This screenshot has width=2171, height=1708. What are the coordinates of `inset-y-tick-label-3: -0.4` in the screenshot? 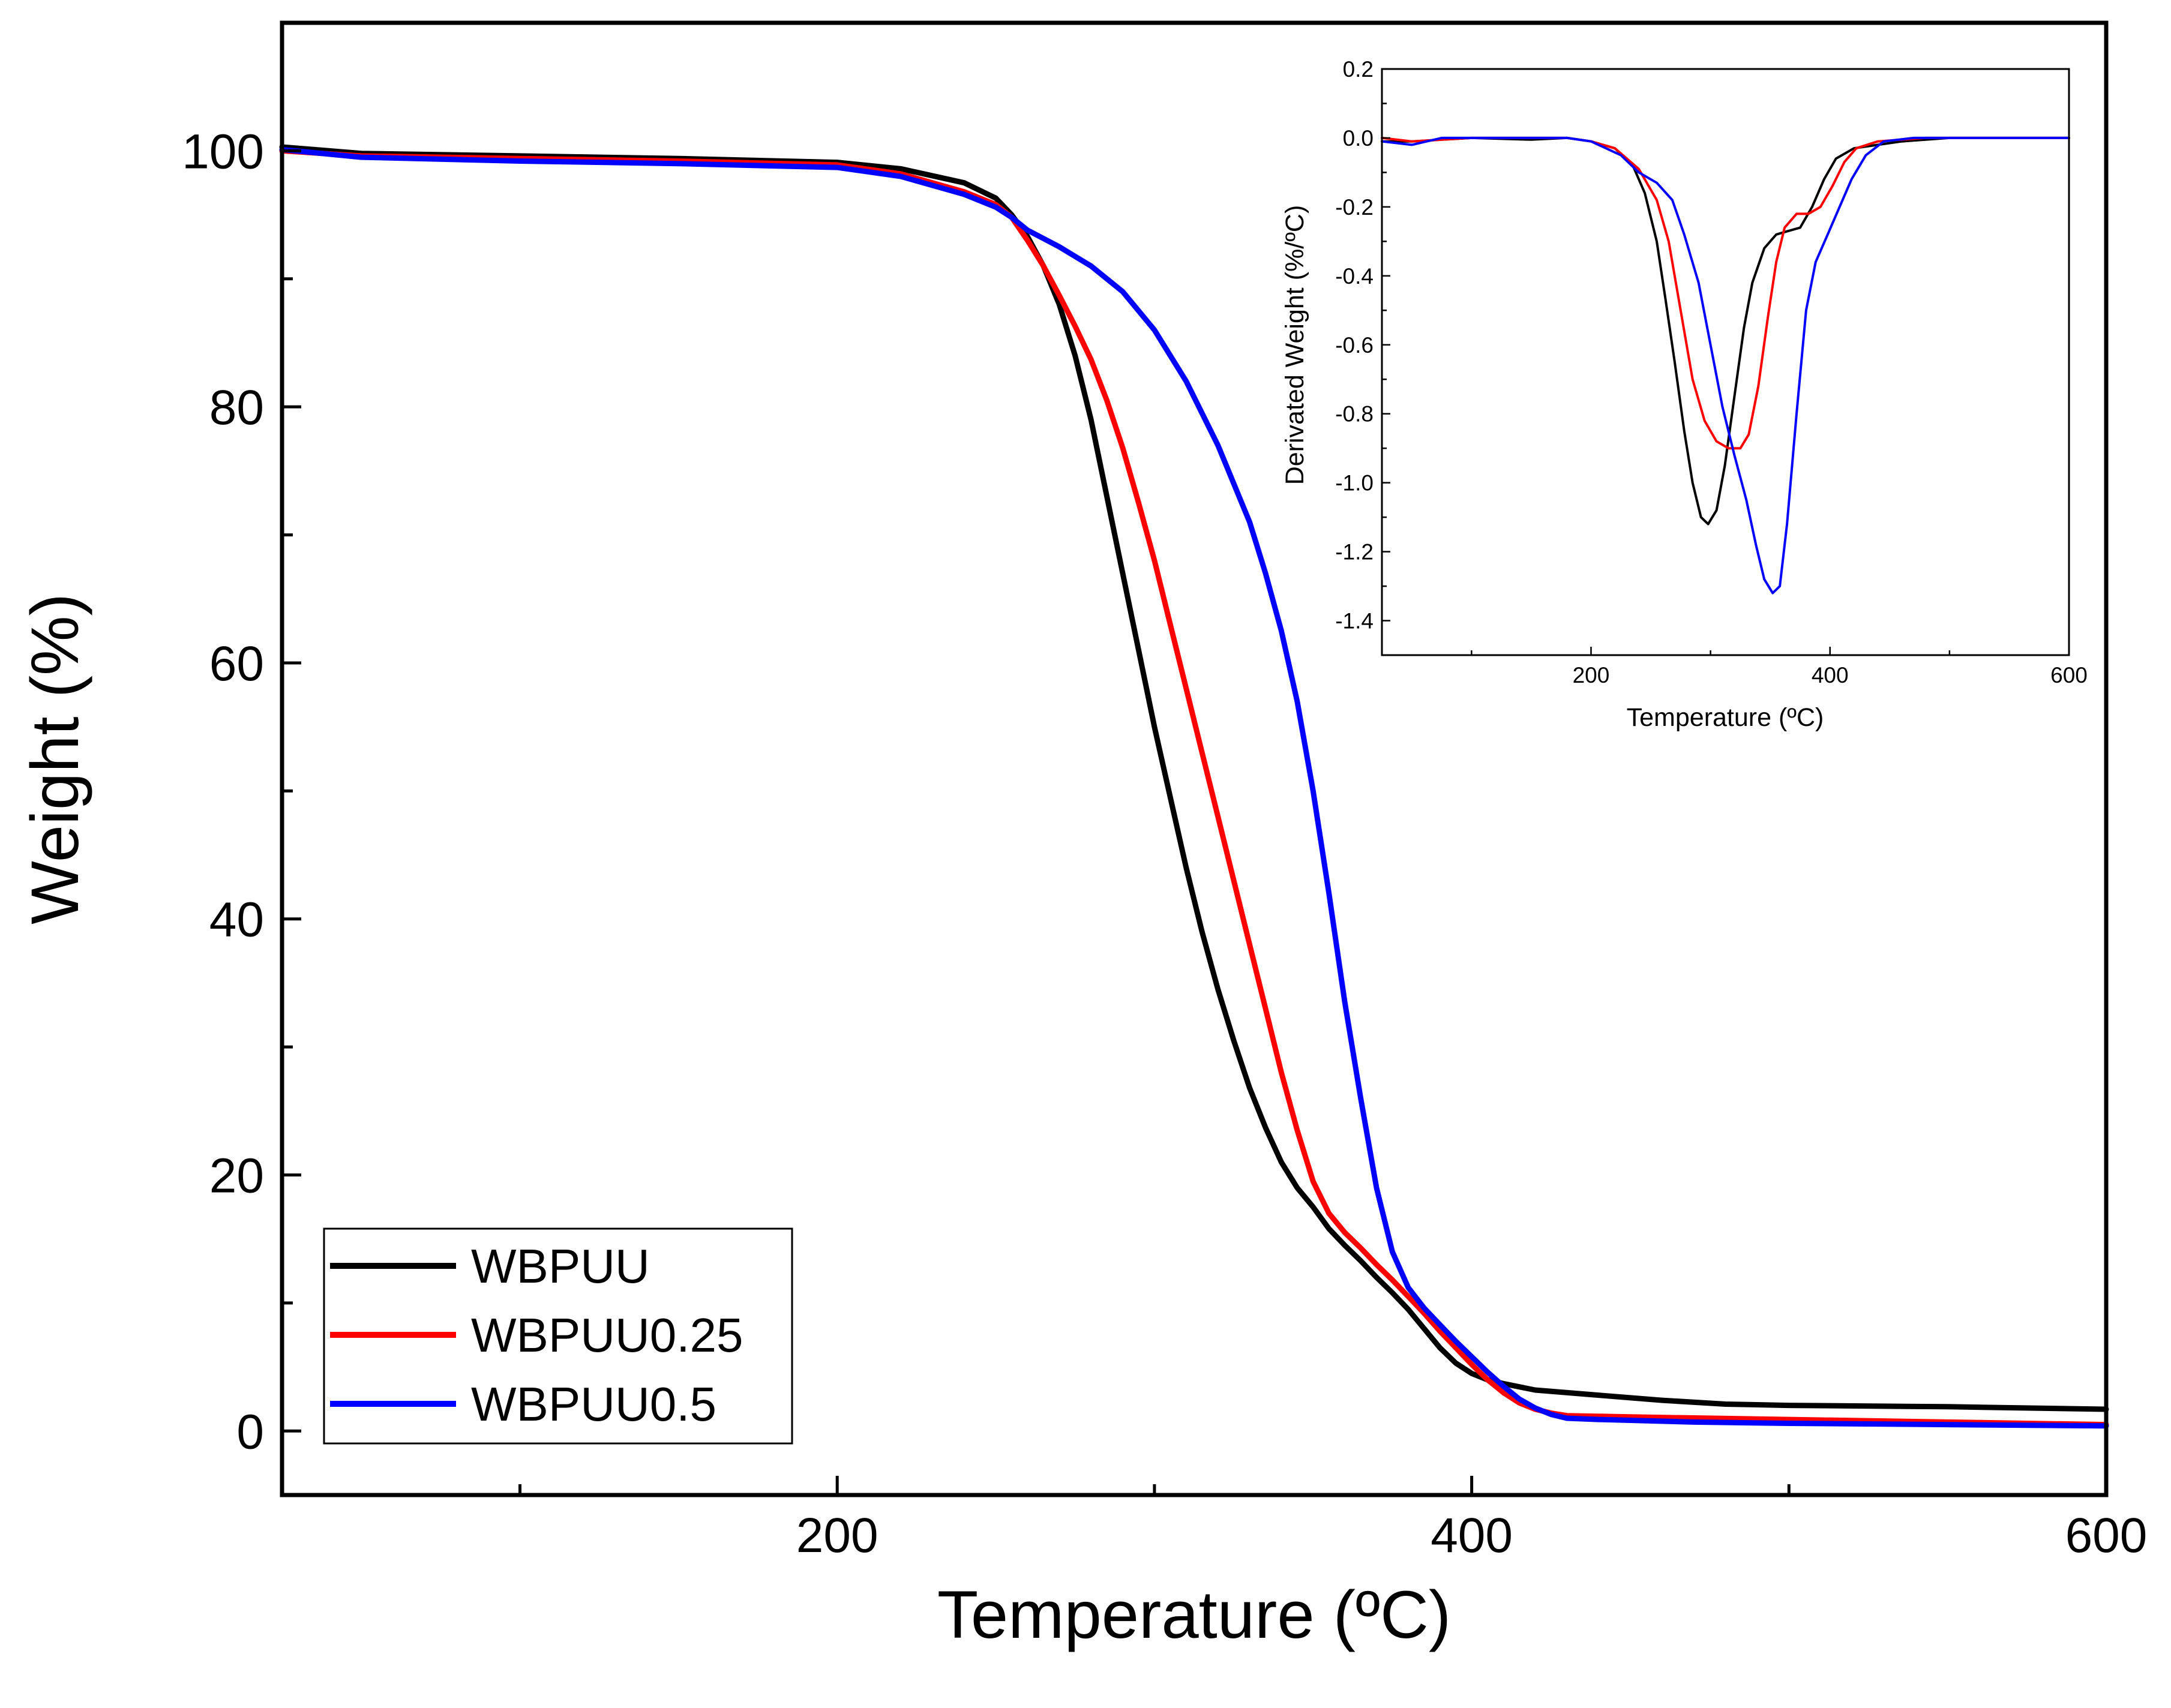 It's located at (1354, 276).